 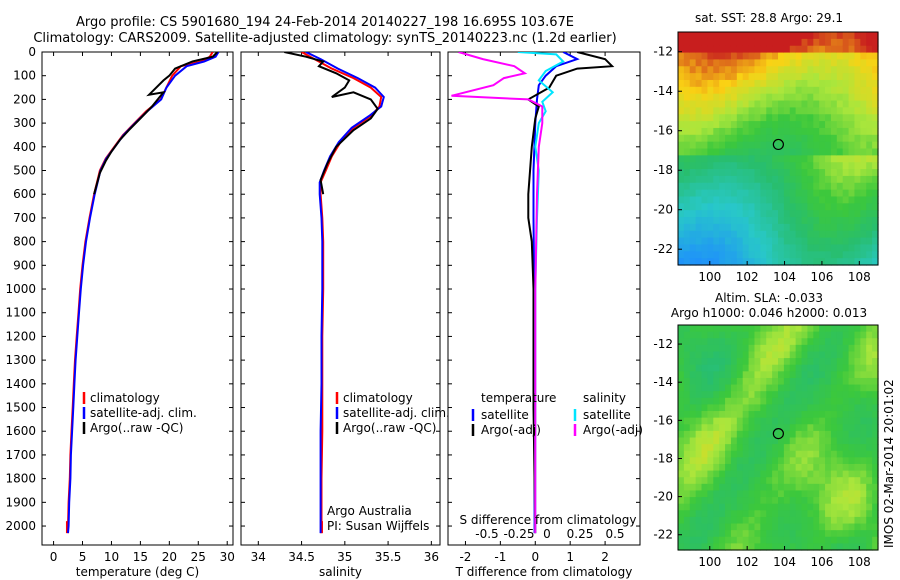 What do you see at coordinates (548, 520) in the screenshot?
I see `sdiff-axis-label: S difference from climatology` at bounding box center [548, 520].